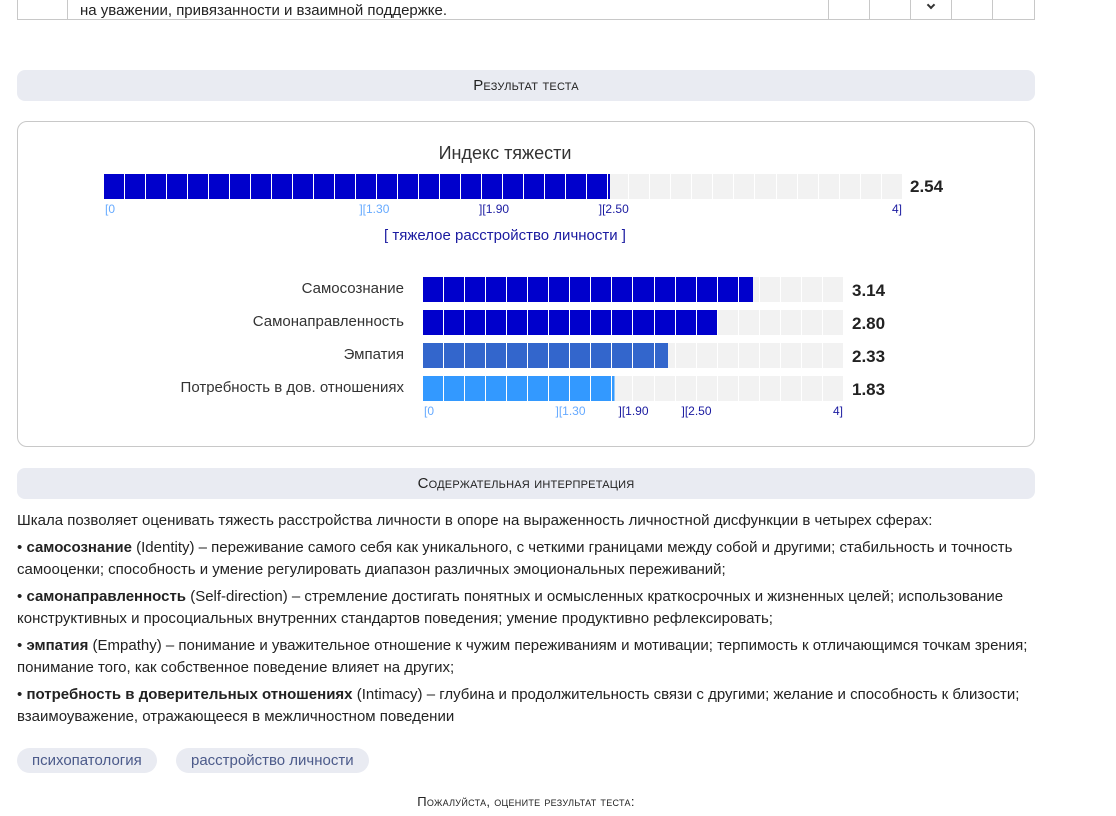 Image resolution: width=1116 pixels, height=816 pixels. What do you see at coordinates (373, 354) in the screenshot?
I see `scale-label-empathy: Эмпатия` at bounding box center [373, 354].